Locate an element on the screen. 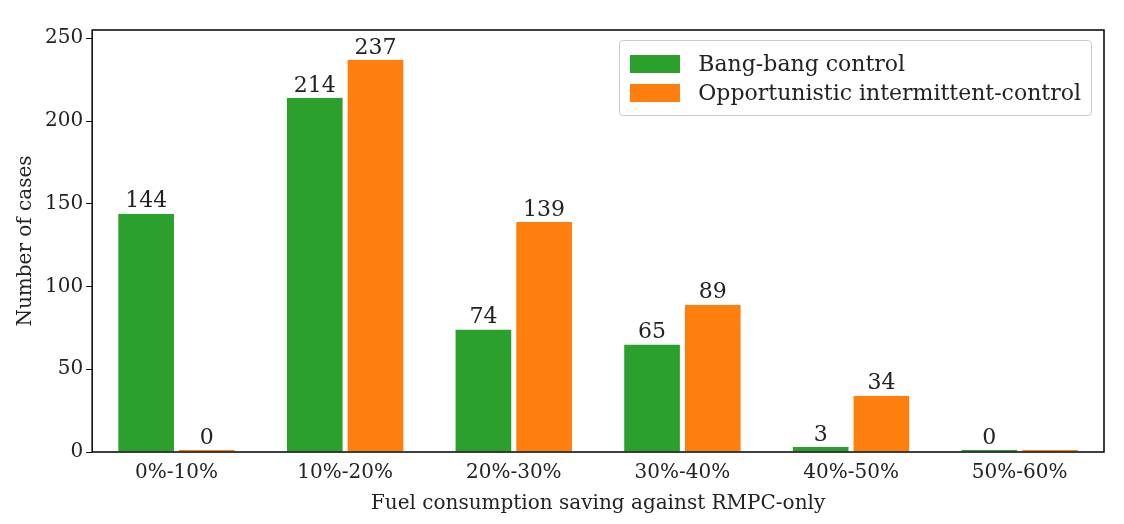 The image size is (1124, 524). x-tick-label: 40%-50% is located at coordinates (851, 471).